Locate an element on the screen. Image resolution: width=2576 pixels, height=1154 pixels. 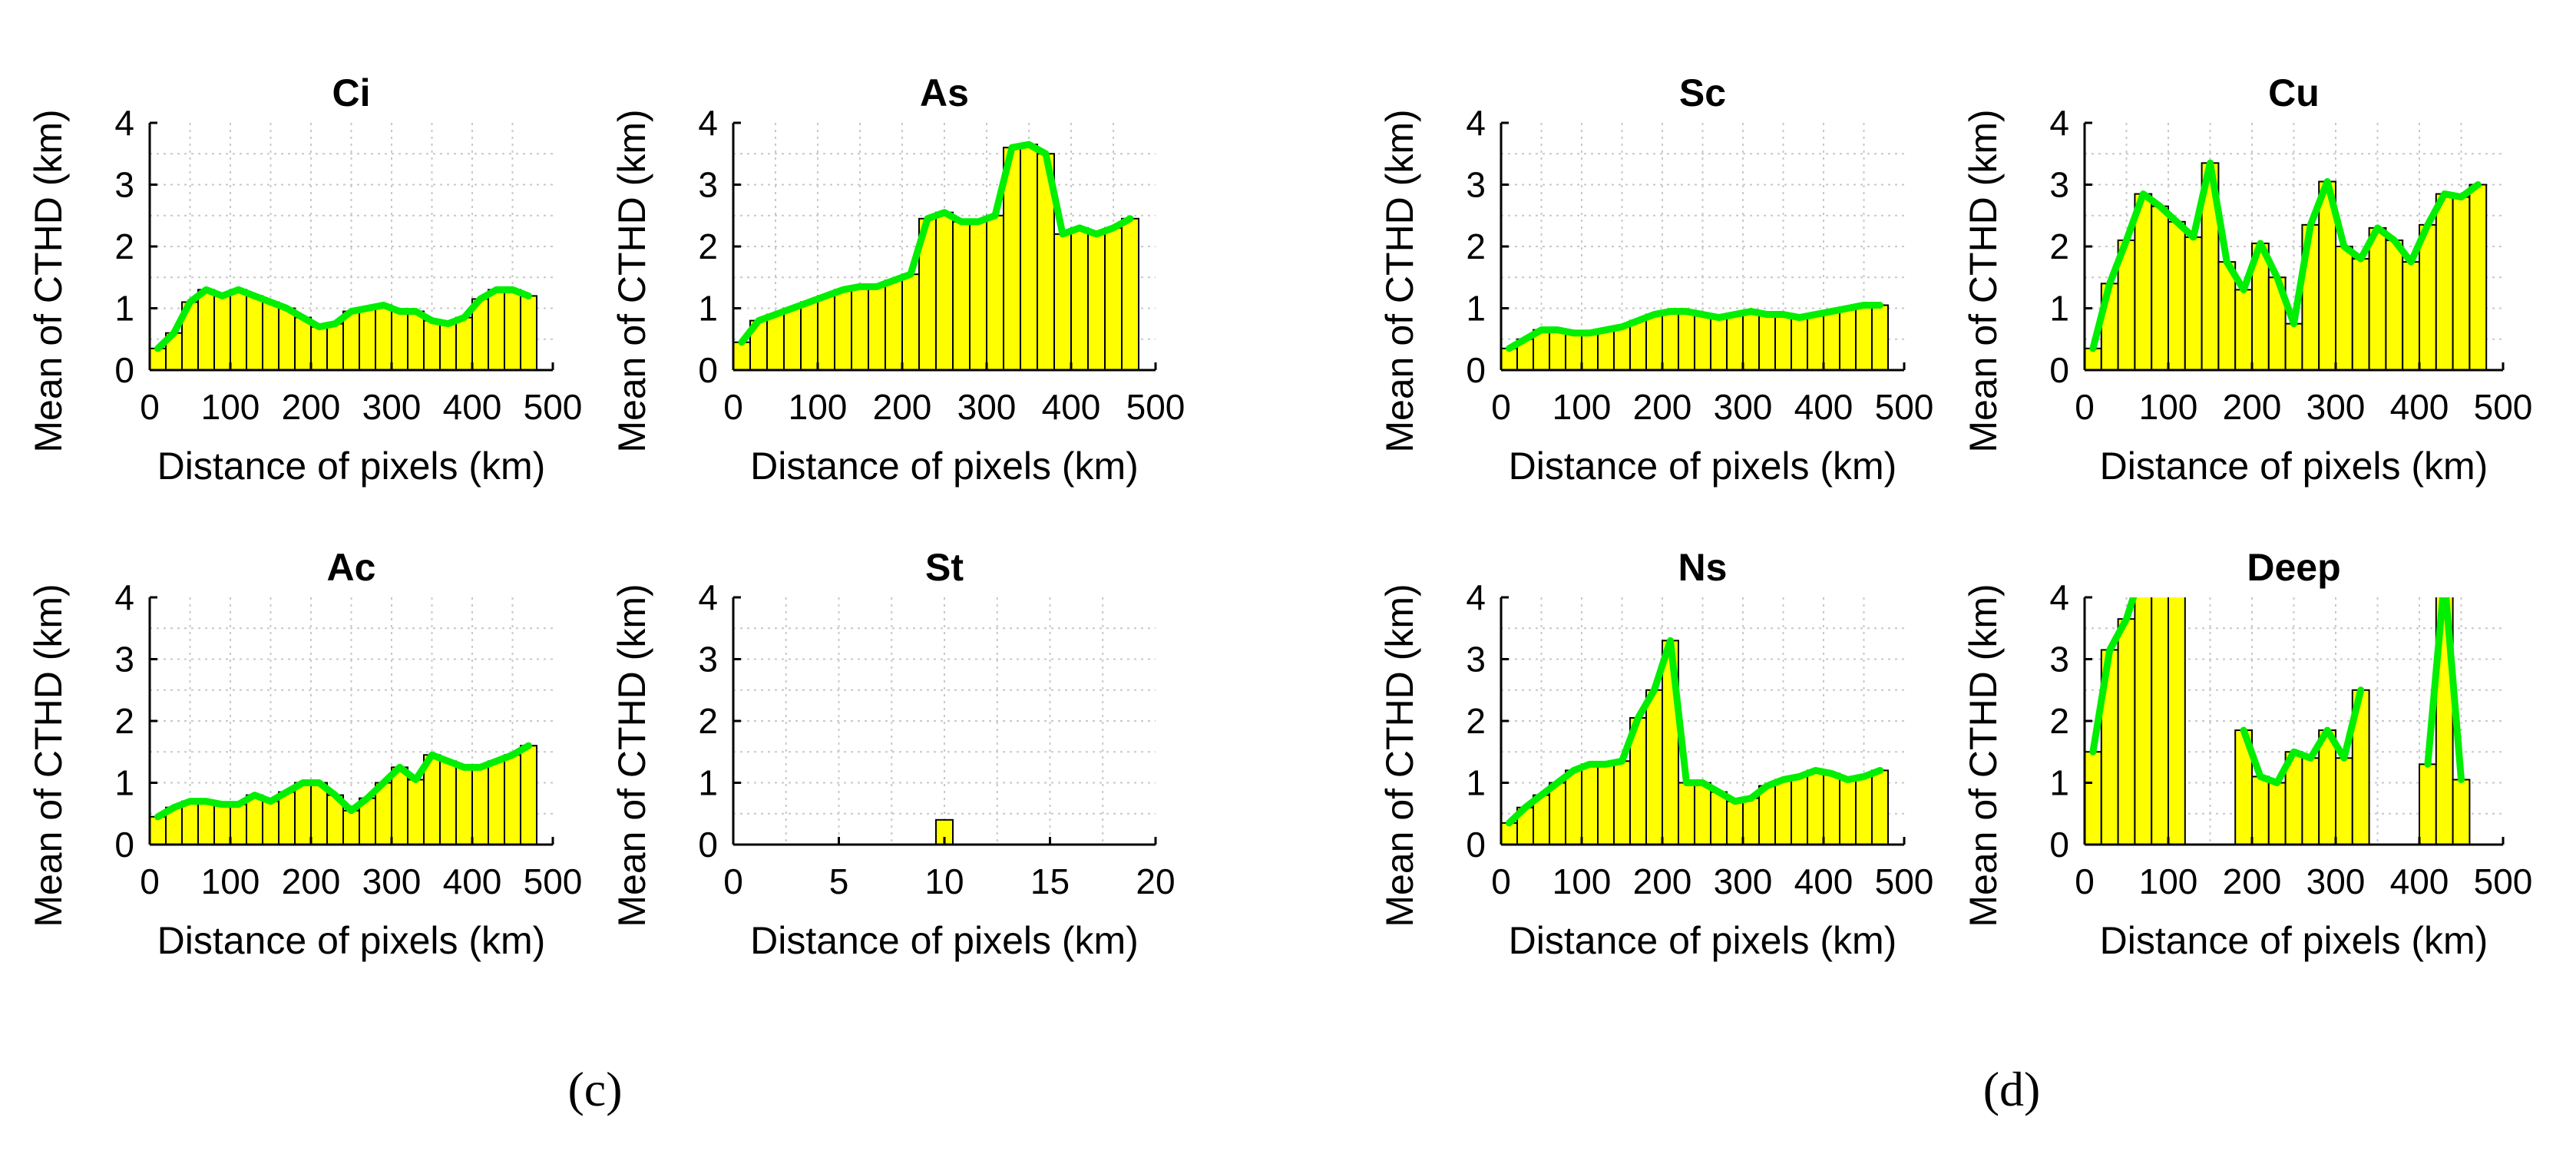
x-tick-label: 20 is located at coordinates (1155, 881).